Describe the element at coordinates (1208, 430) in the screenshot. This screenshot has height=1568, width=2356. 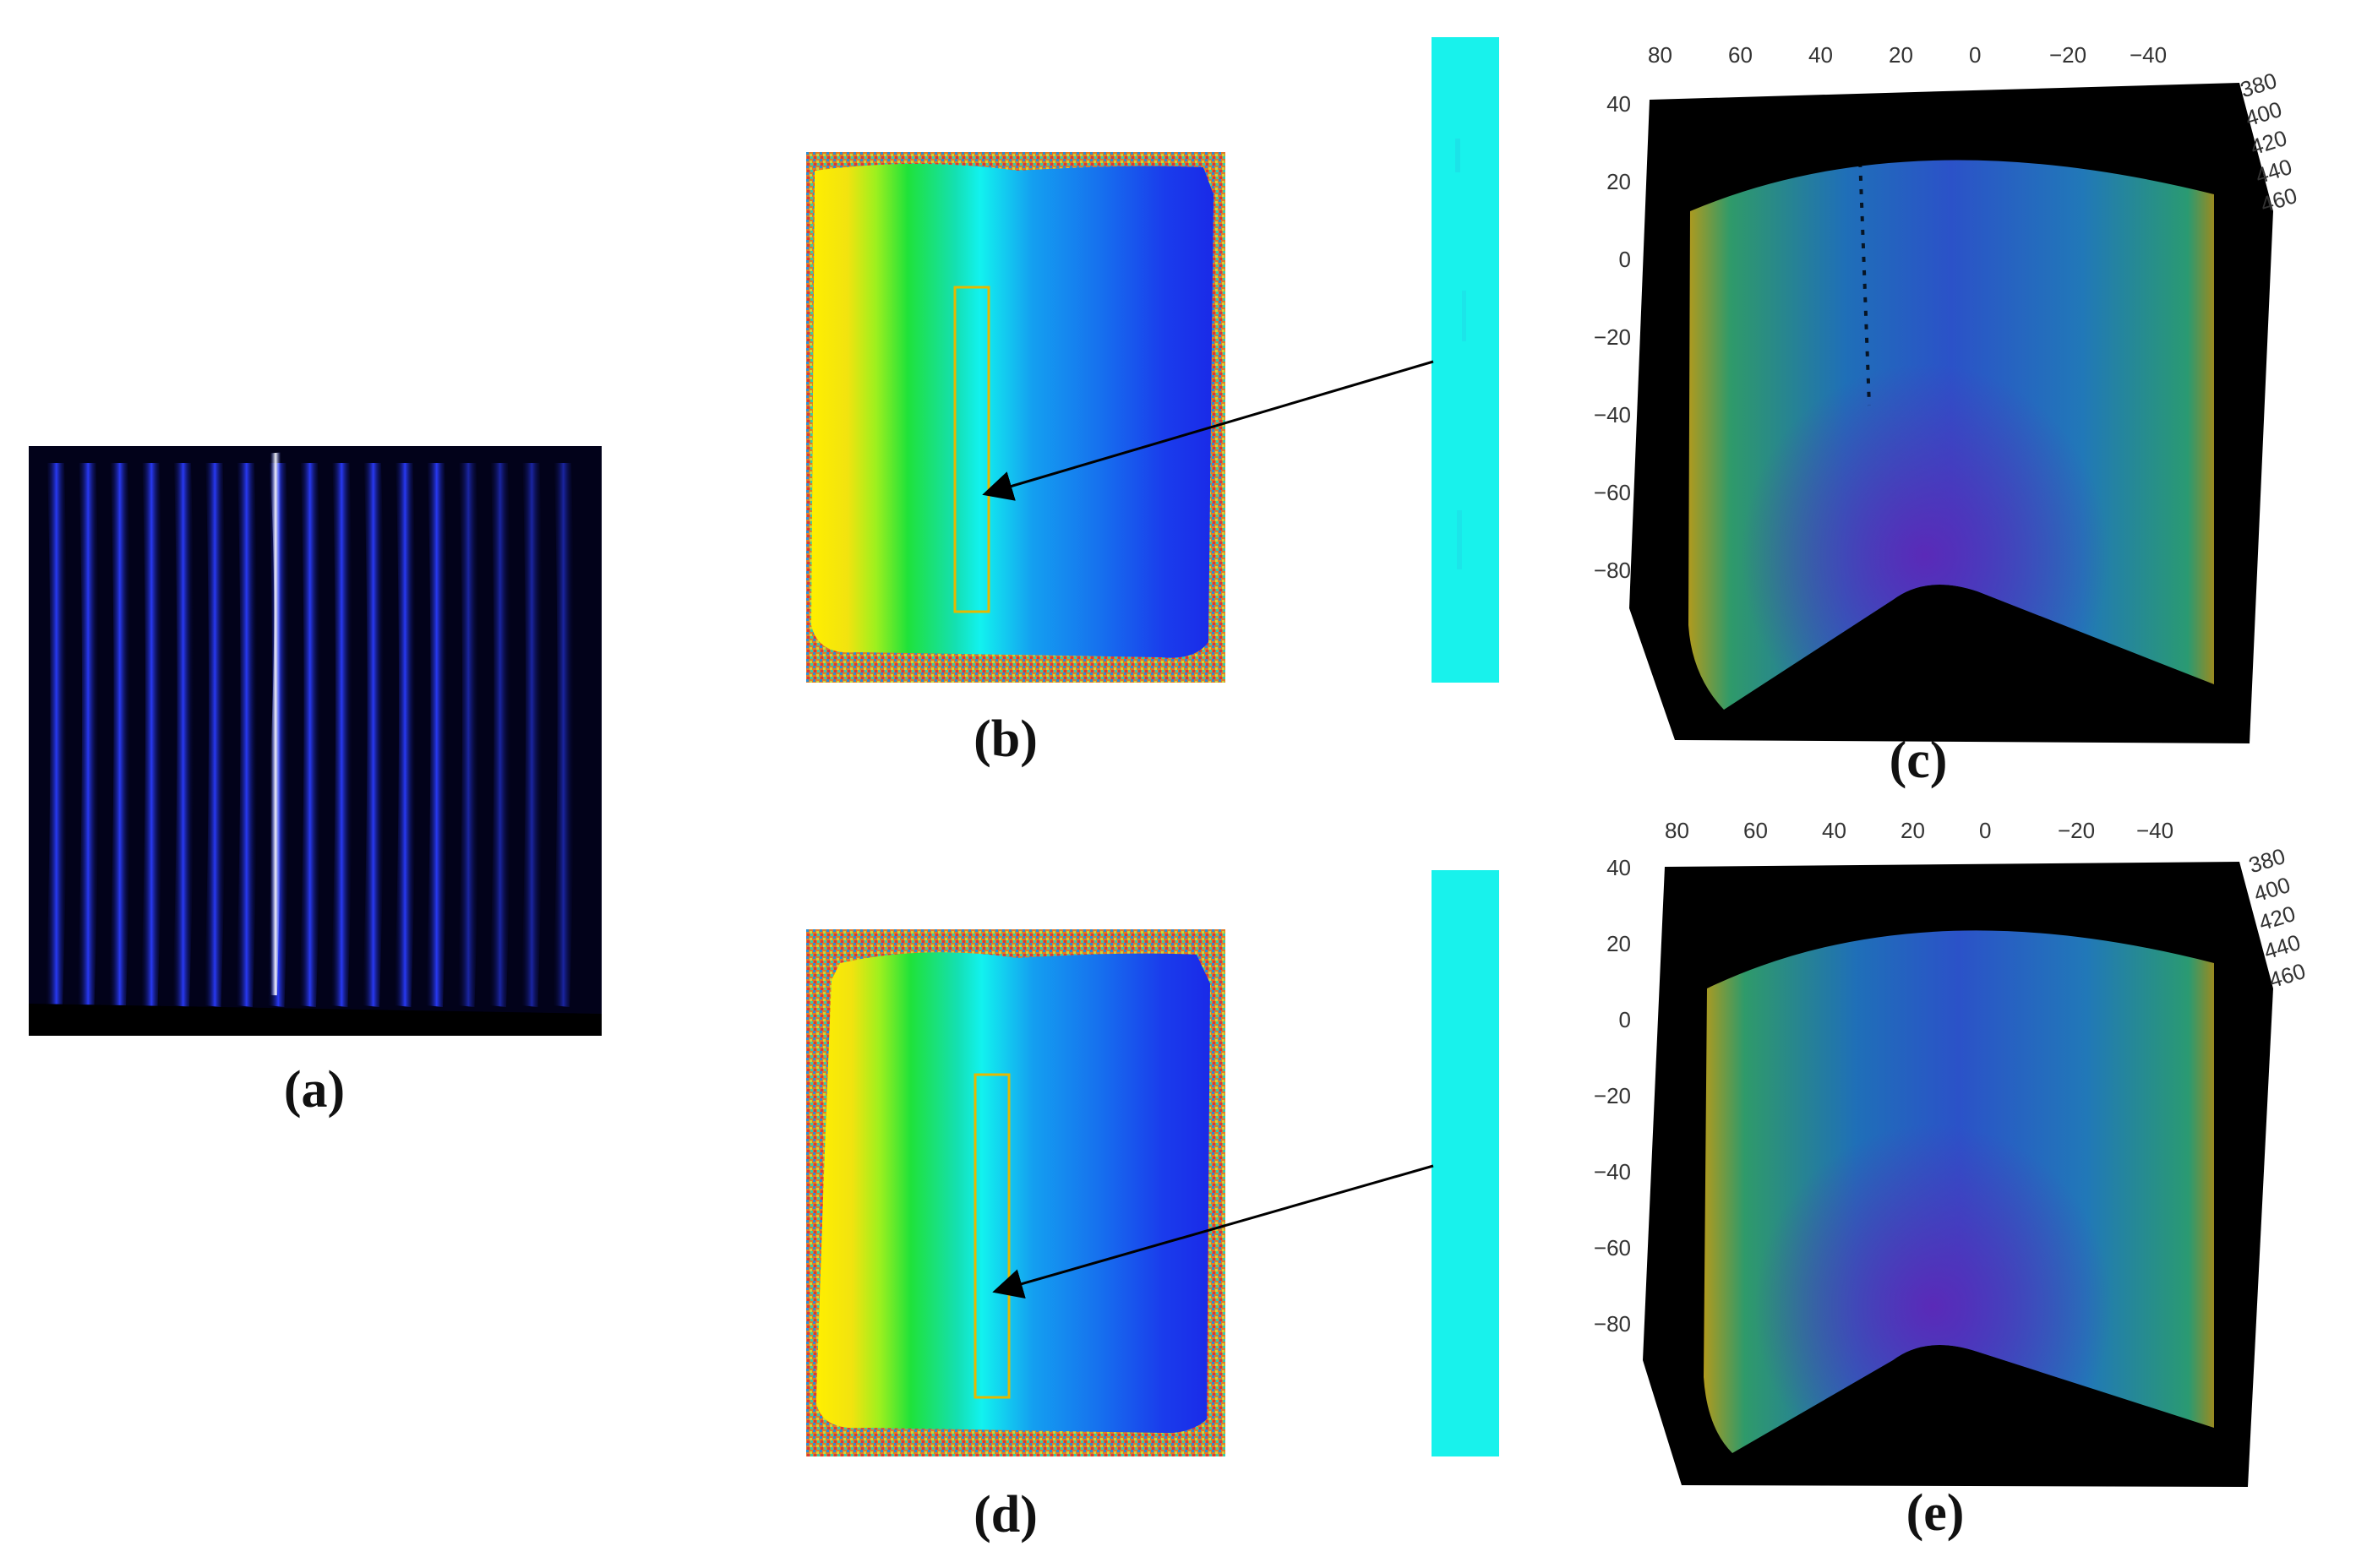
I see `zoom-arrow-top` at that location.